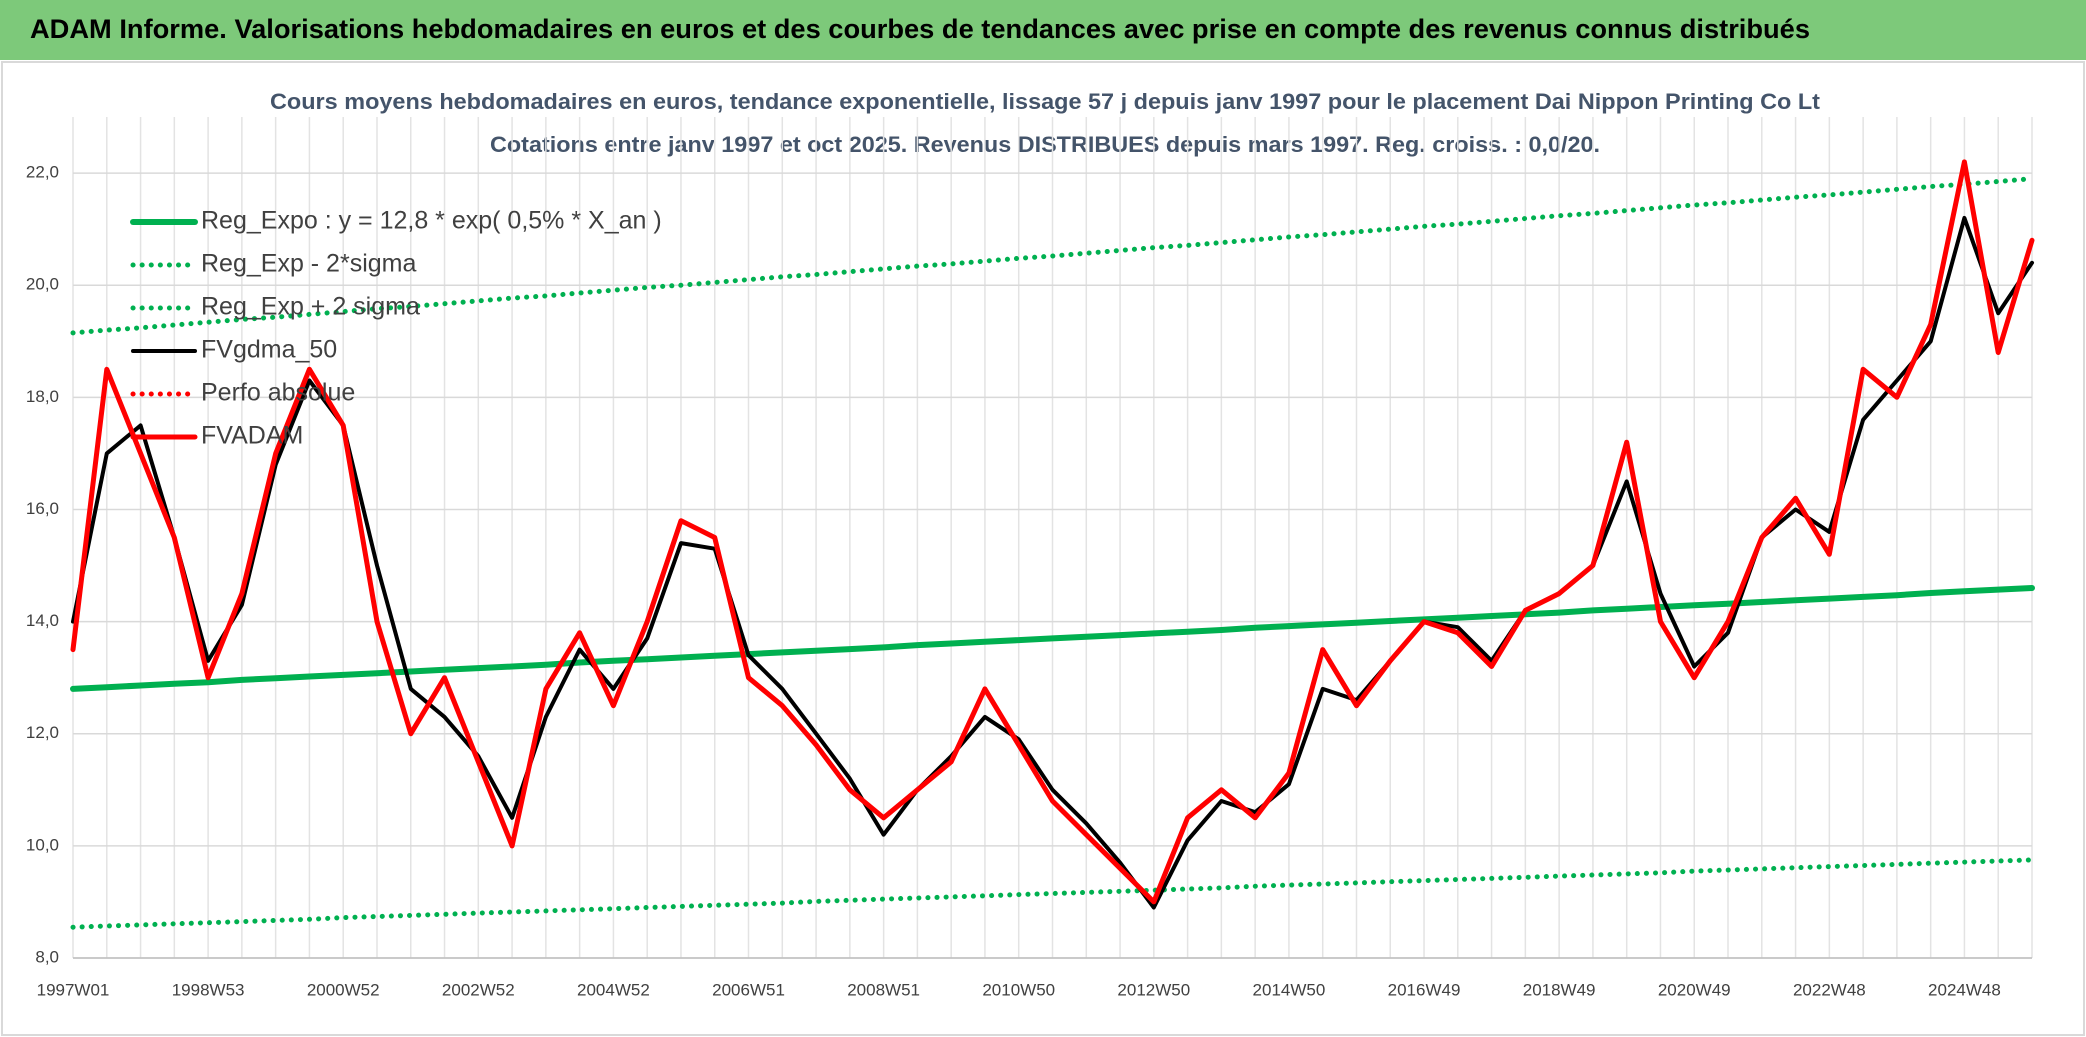  Describe the element at coordinates (613, 989) in the screenshot. I see `x-tick-label: 2004W52` at that location.